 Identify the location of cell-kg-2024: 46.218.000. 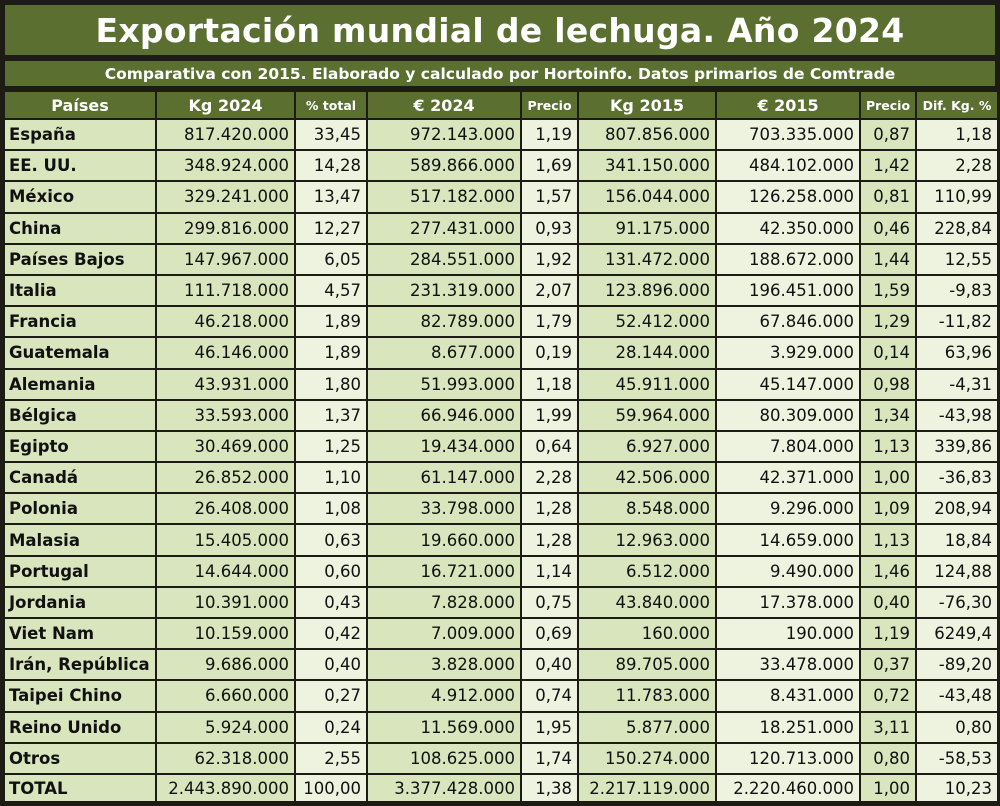
(225, 322).